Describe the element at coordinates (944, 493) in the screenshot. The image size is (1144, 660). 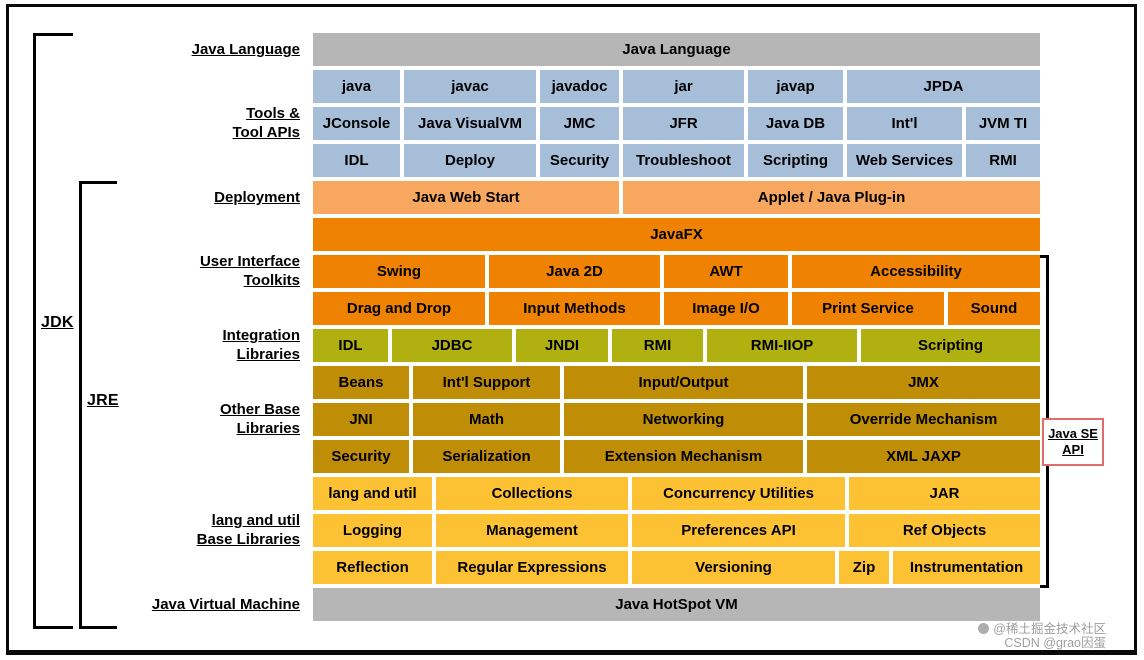
I see `block-jar: JAR` at that location.